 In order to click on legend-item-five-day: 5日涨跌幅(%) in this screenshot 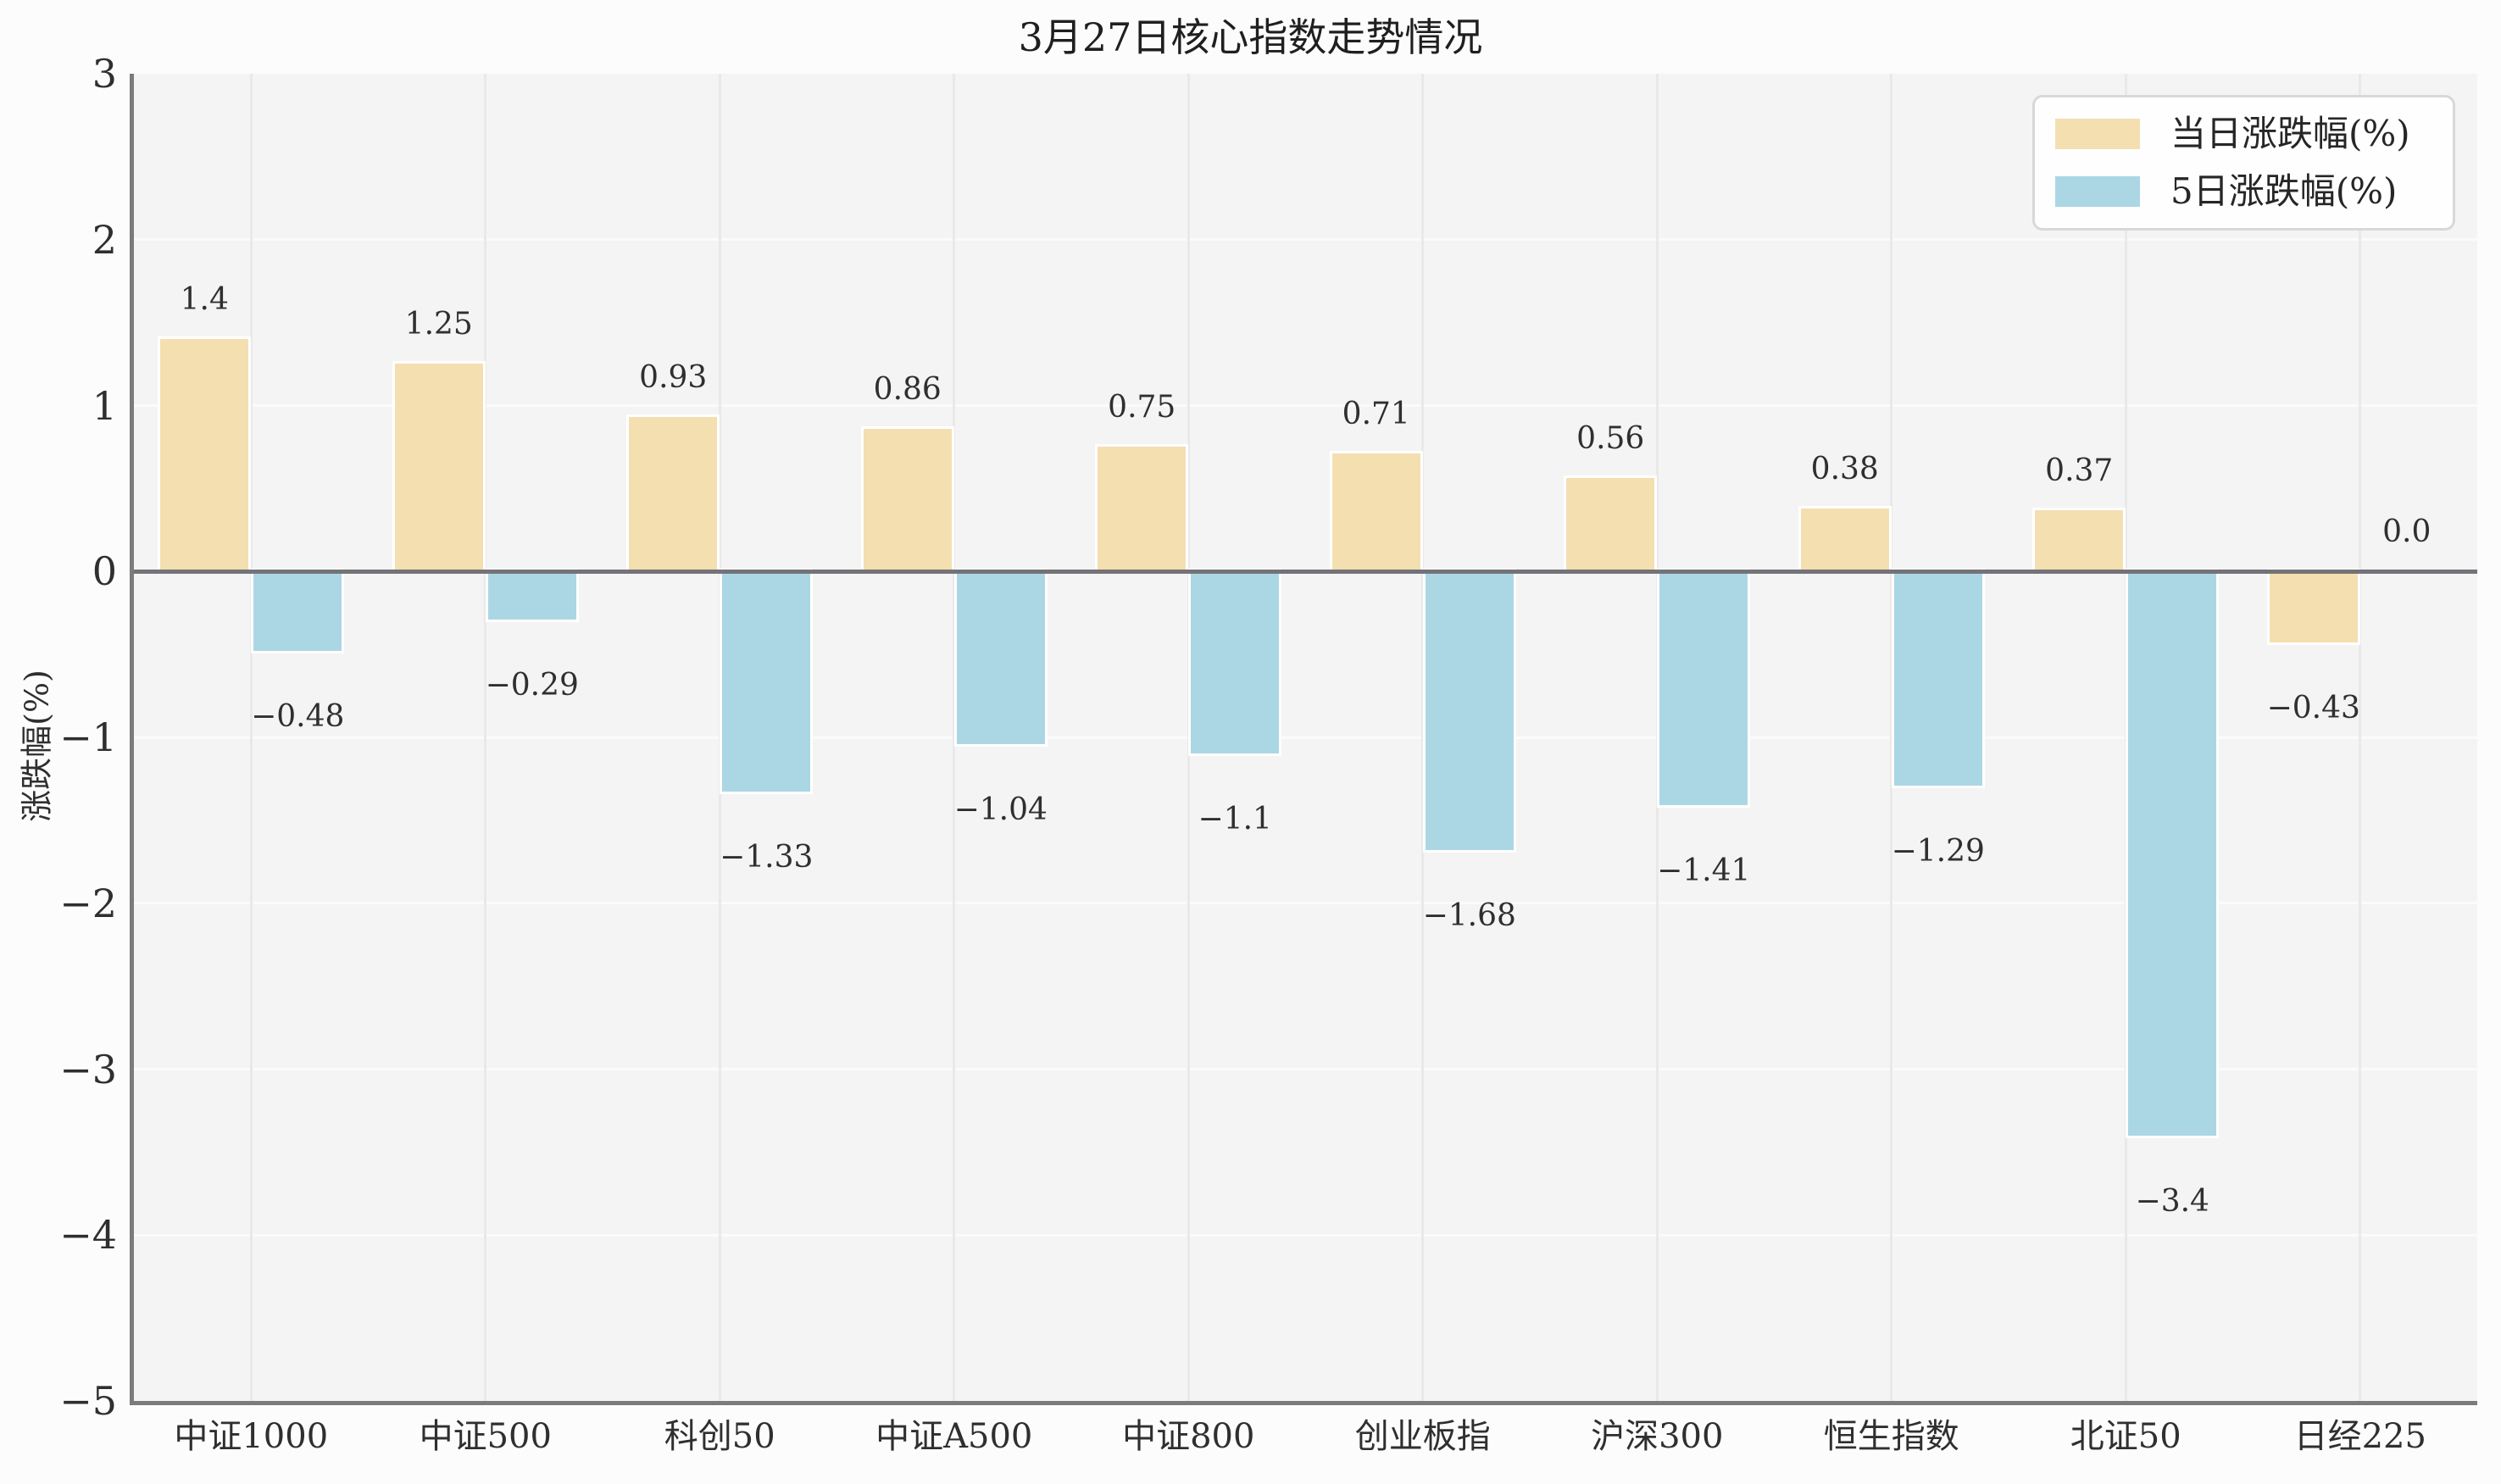, I will do `click(2245, 192)`.